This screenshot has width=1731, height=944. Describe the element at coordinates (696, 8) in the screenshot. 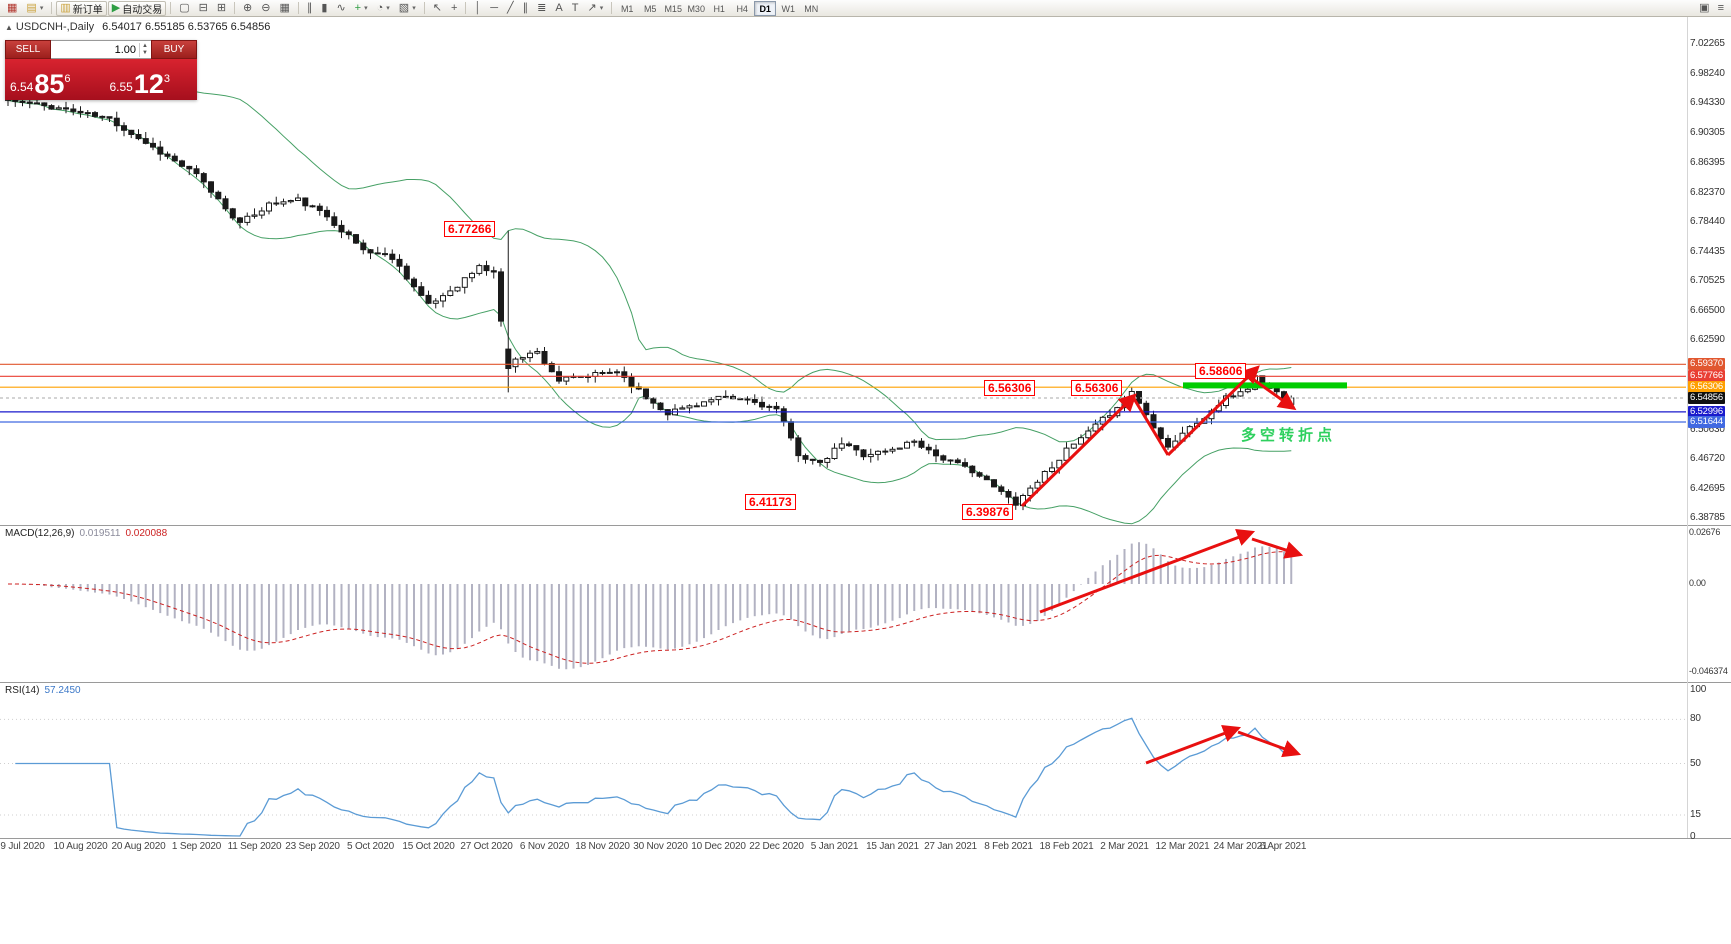

I see `timeframe-m30: M30` at that location.